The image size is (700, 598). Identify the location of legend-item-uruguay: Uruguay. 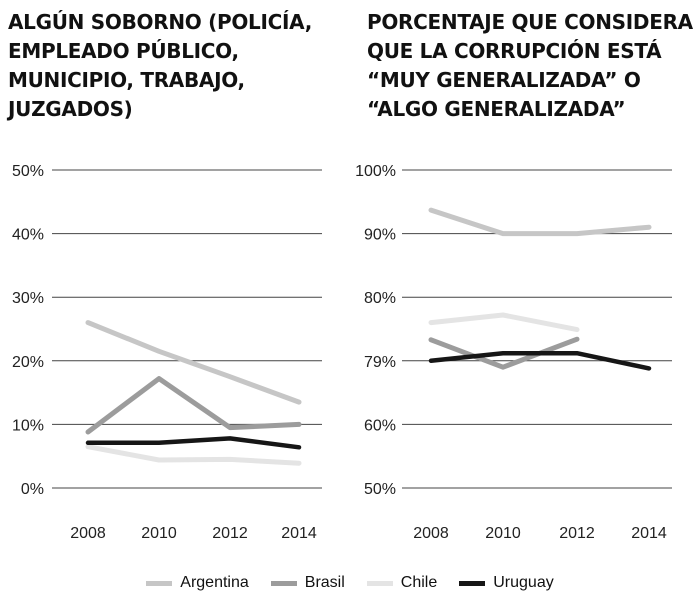
(506, 583).